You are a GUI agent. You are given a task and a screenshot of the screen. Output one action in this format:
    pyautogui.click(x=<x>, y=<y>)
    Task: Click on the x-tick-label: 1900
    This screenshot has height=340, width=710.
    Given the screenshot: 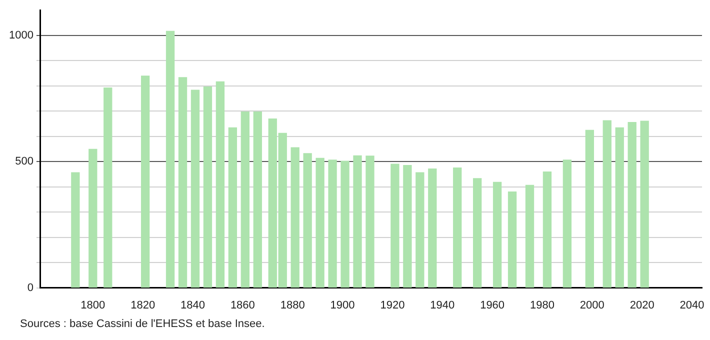 What is the action you would take?
    pyautogui.click(x=342, y=305)
    